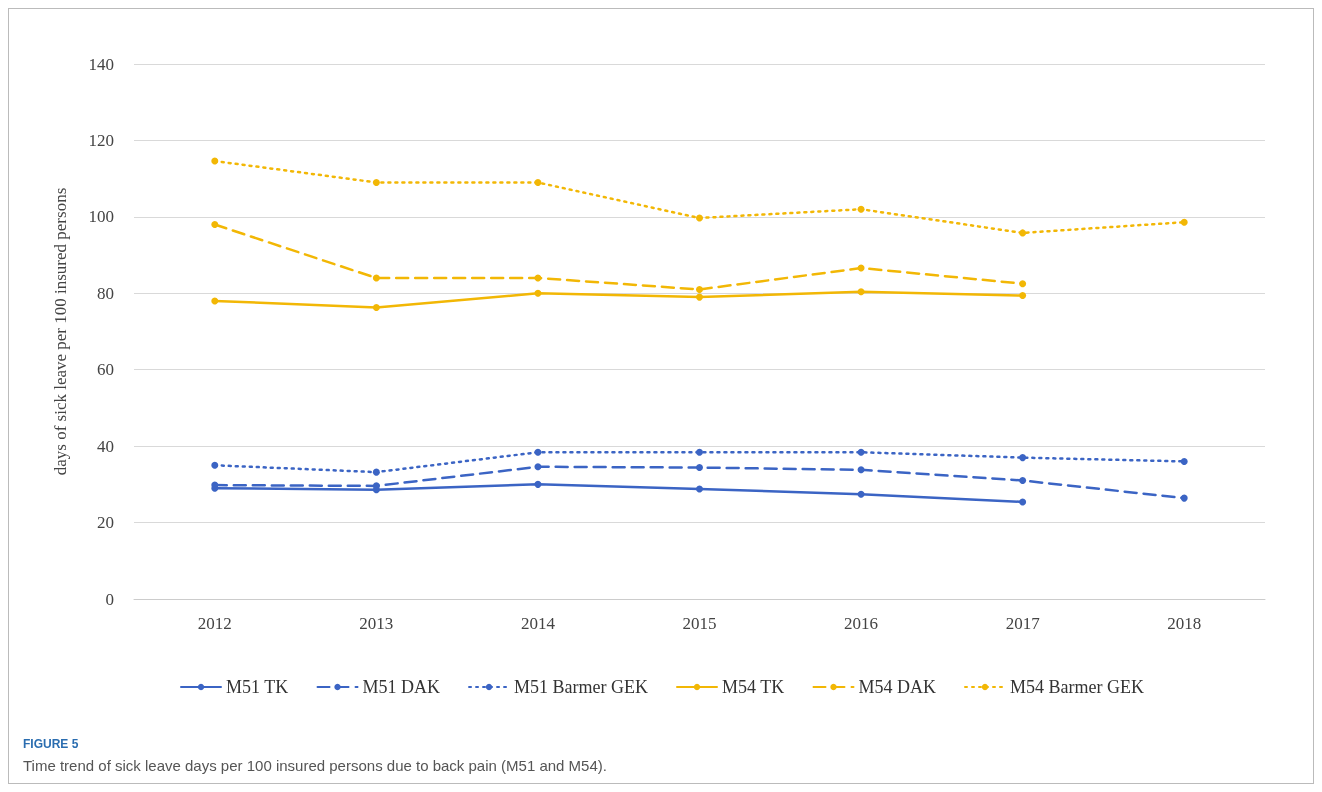 The image size is (1322, 792). What do you see at coordinates (1077, 687) in the screenshot?
I see `legend-label: M54 Barmer GEK` at bounding box center [1077, 687].